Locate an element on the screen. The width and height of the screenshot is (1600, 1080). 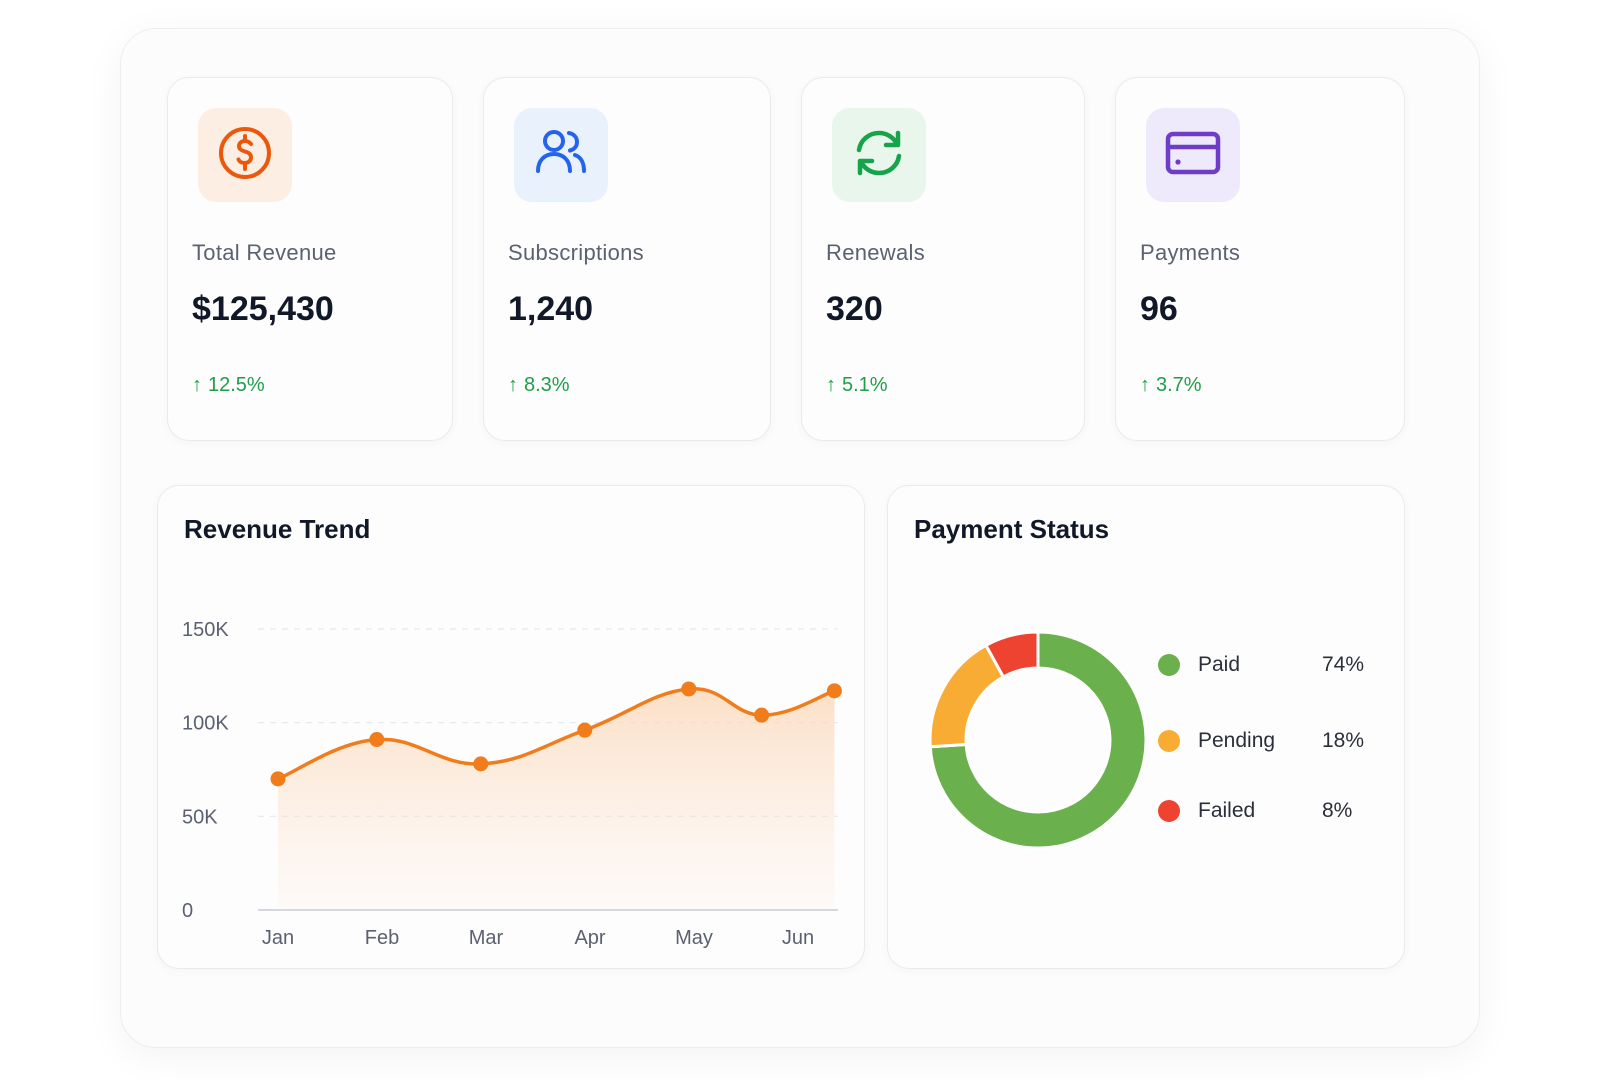
legend-label: Paid is located at coordinates (1219, 664).